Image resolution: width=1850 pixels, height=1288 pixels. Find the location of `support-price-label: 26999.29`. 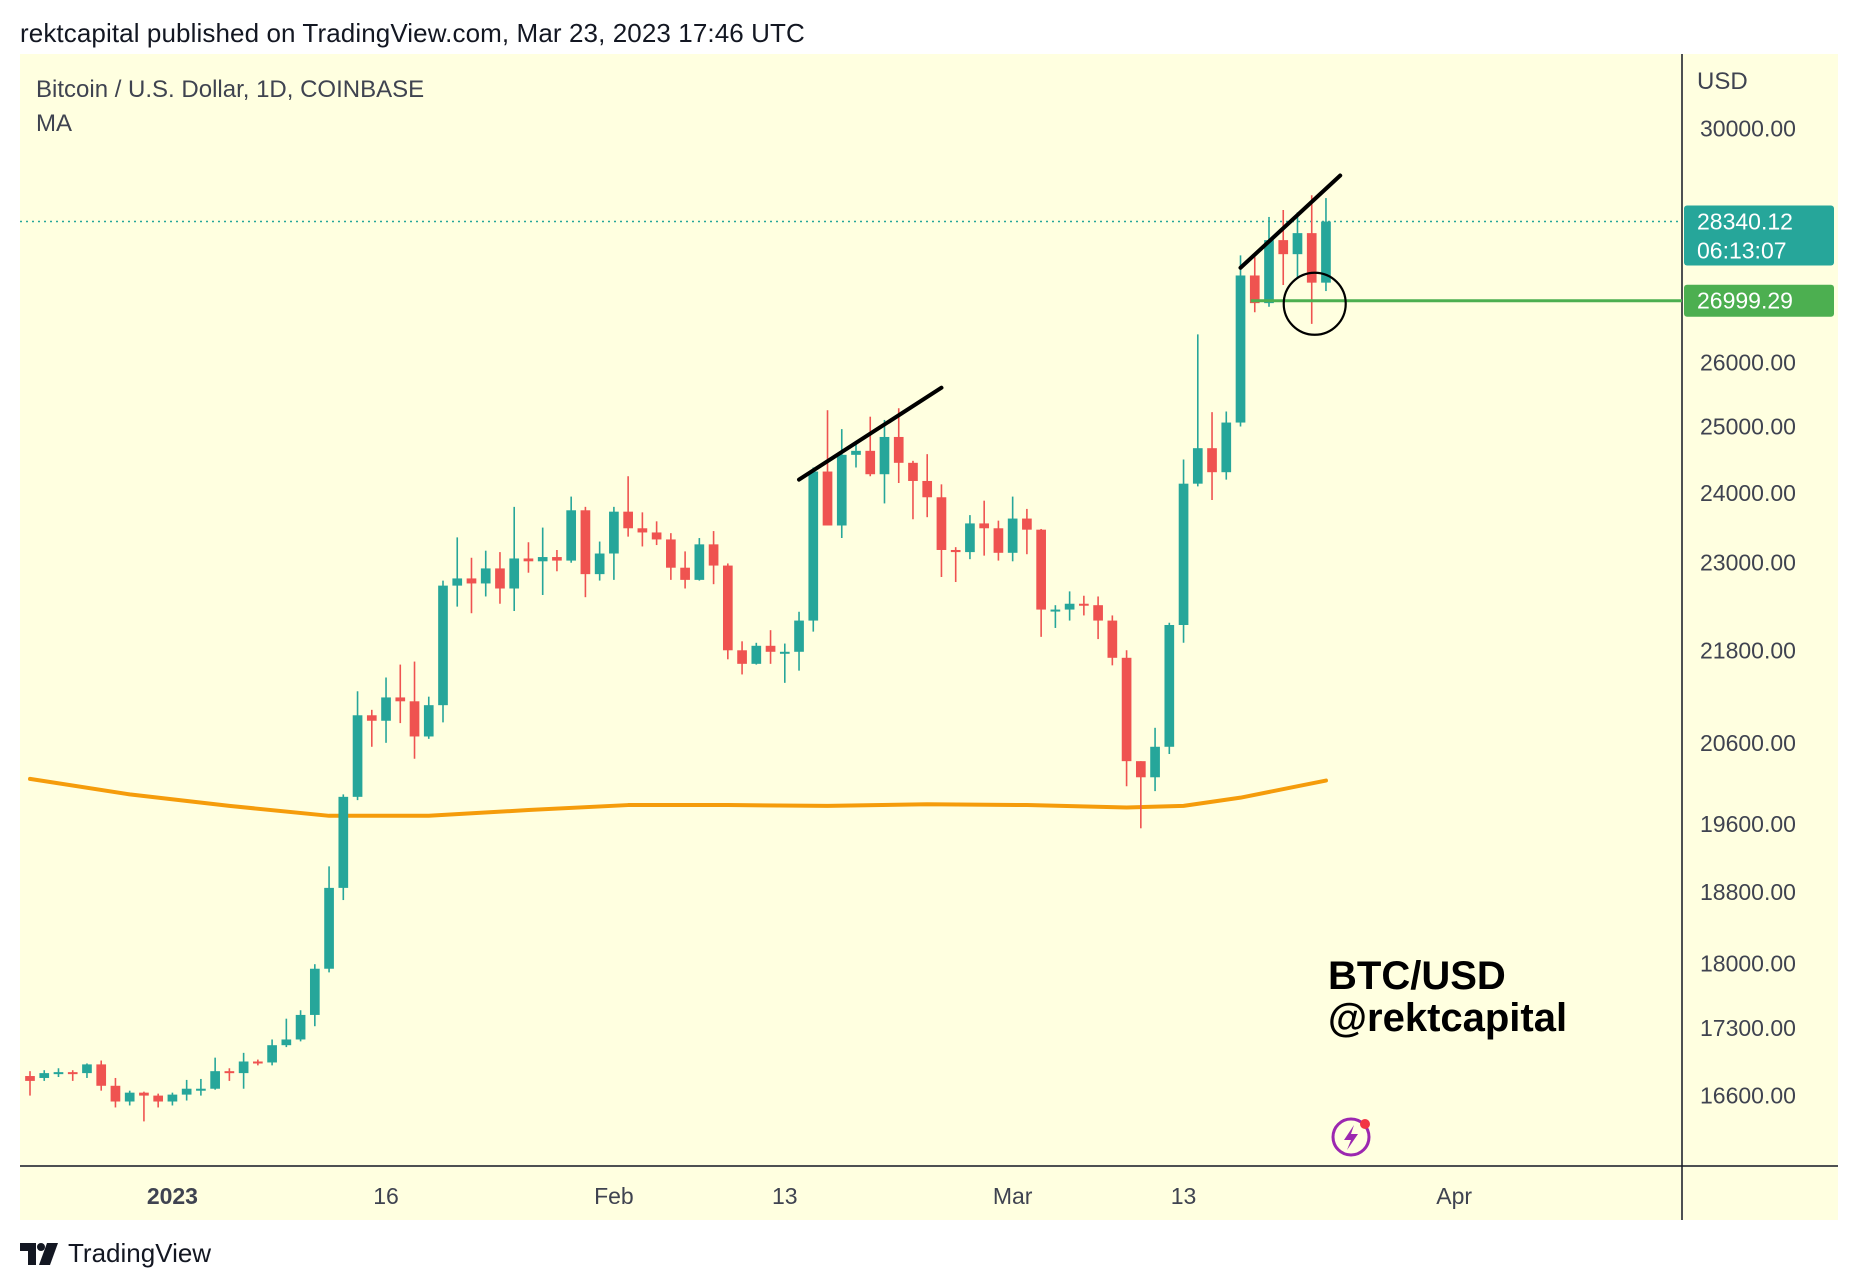

support-price-label: 26999.29 is located at coordinates (1745, 301).